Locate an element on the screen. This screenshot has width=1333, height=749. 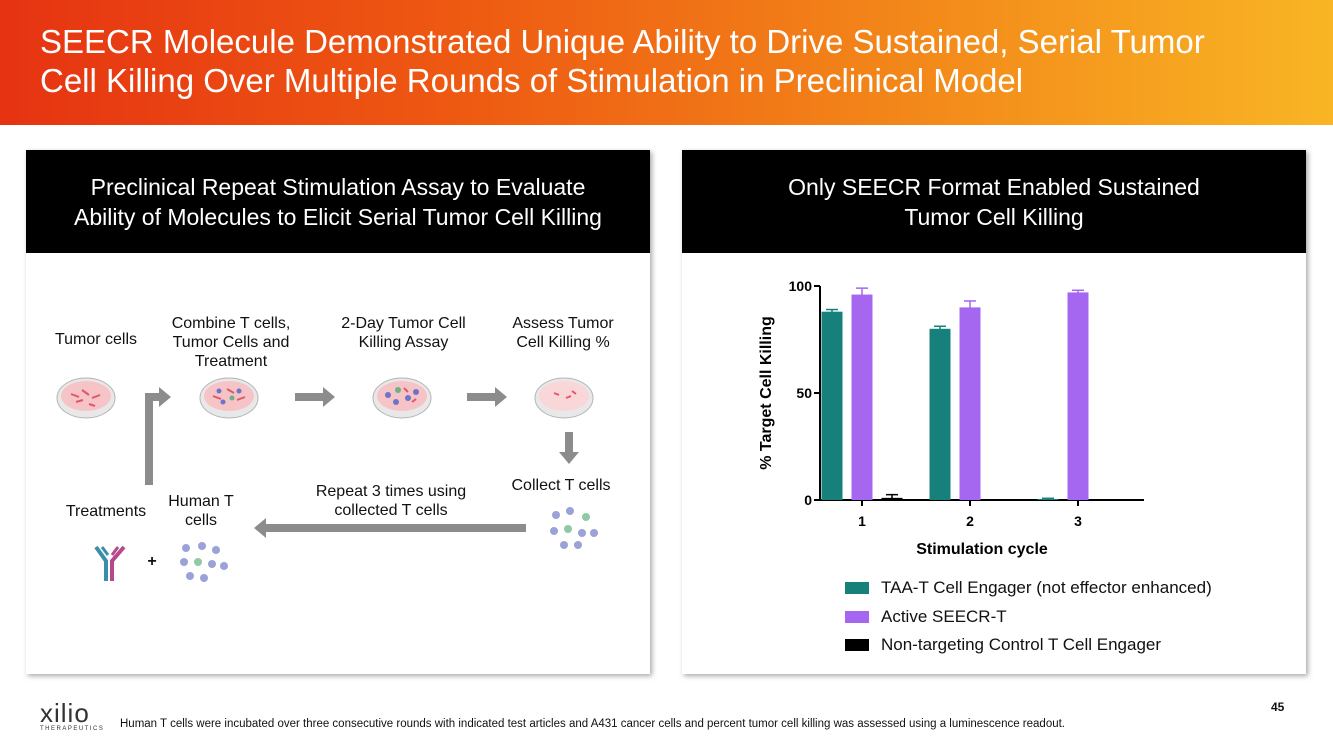
arrow-repeat is located at coordinates (396, 528).